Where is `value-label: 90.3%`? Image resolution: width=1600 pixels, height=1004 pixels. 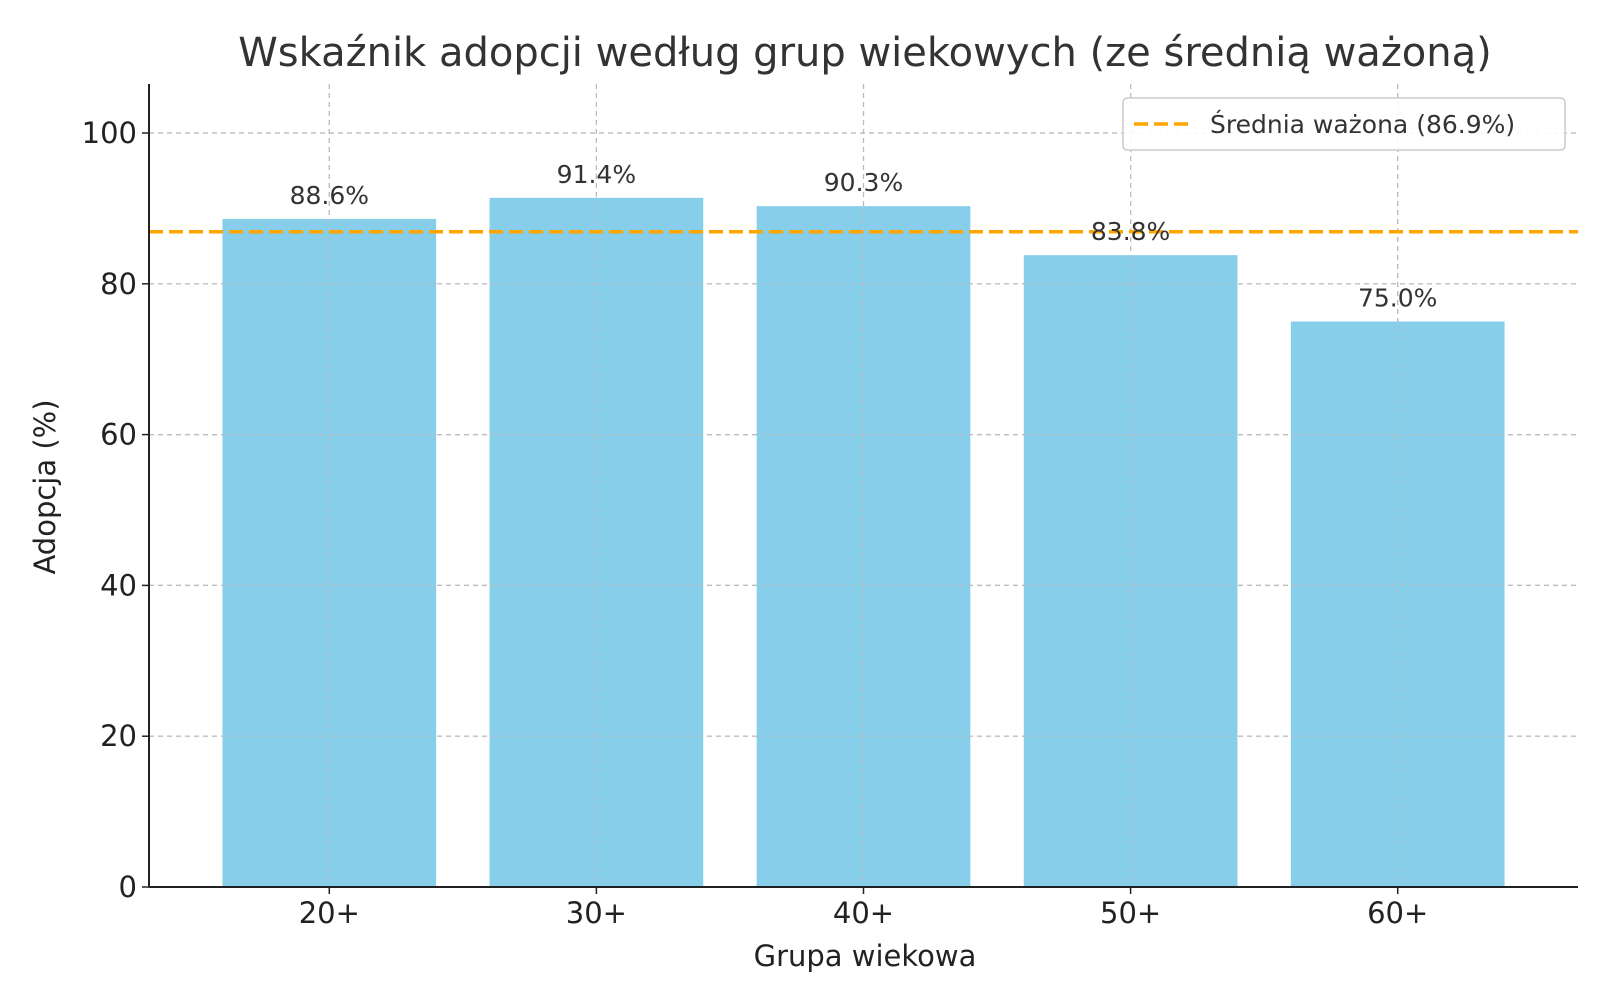 value-label: 90.3% is located at coordinates (863, 182).